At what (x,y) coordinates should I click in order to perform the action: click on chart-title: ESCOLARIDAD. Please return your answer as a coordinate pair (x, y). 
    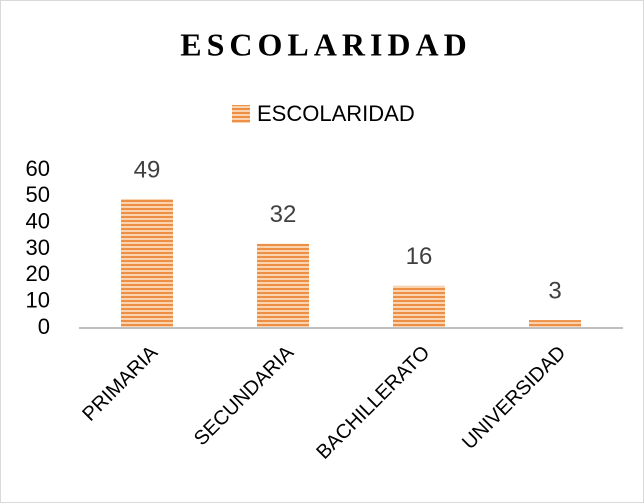
    Looking at the image, I should click on (325, 44).